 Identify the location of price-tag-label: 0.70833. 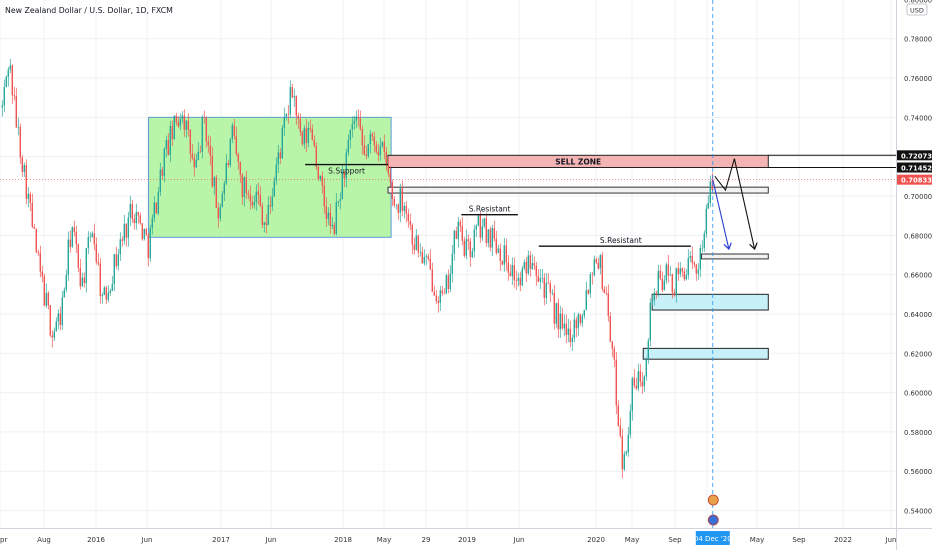
(916, 181).